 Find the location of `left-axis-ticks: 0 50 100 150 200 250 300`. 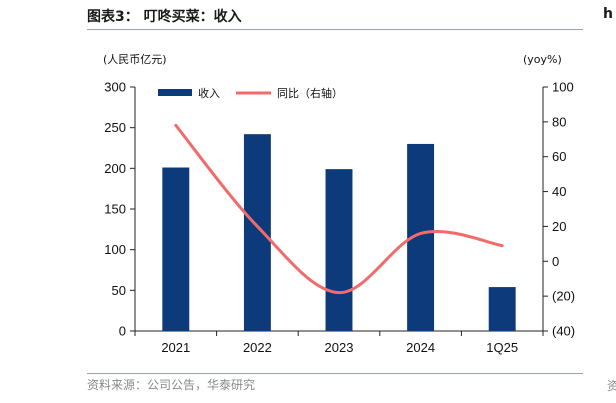

left-axis-ticks: 0 50 100 150 200 250 300 is located at coordinates (119, 209).